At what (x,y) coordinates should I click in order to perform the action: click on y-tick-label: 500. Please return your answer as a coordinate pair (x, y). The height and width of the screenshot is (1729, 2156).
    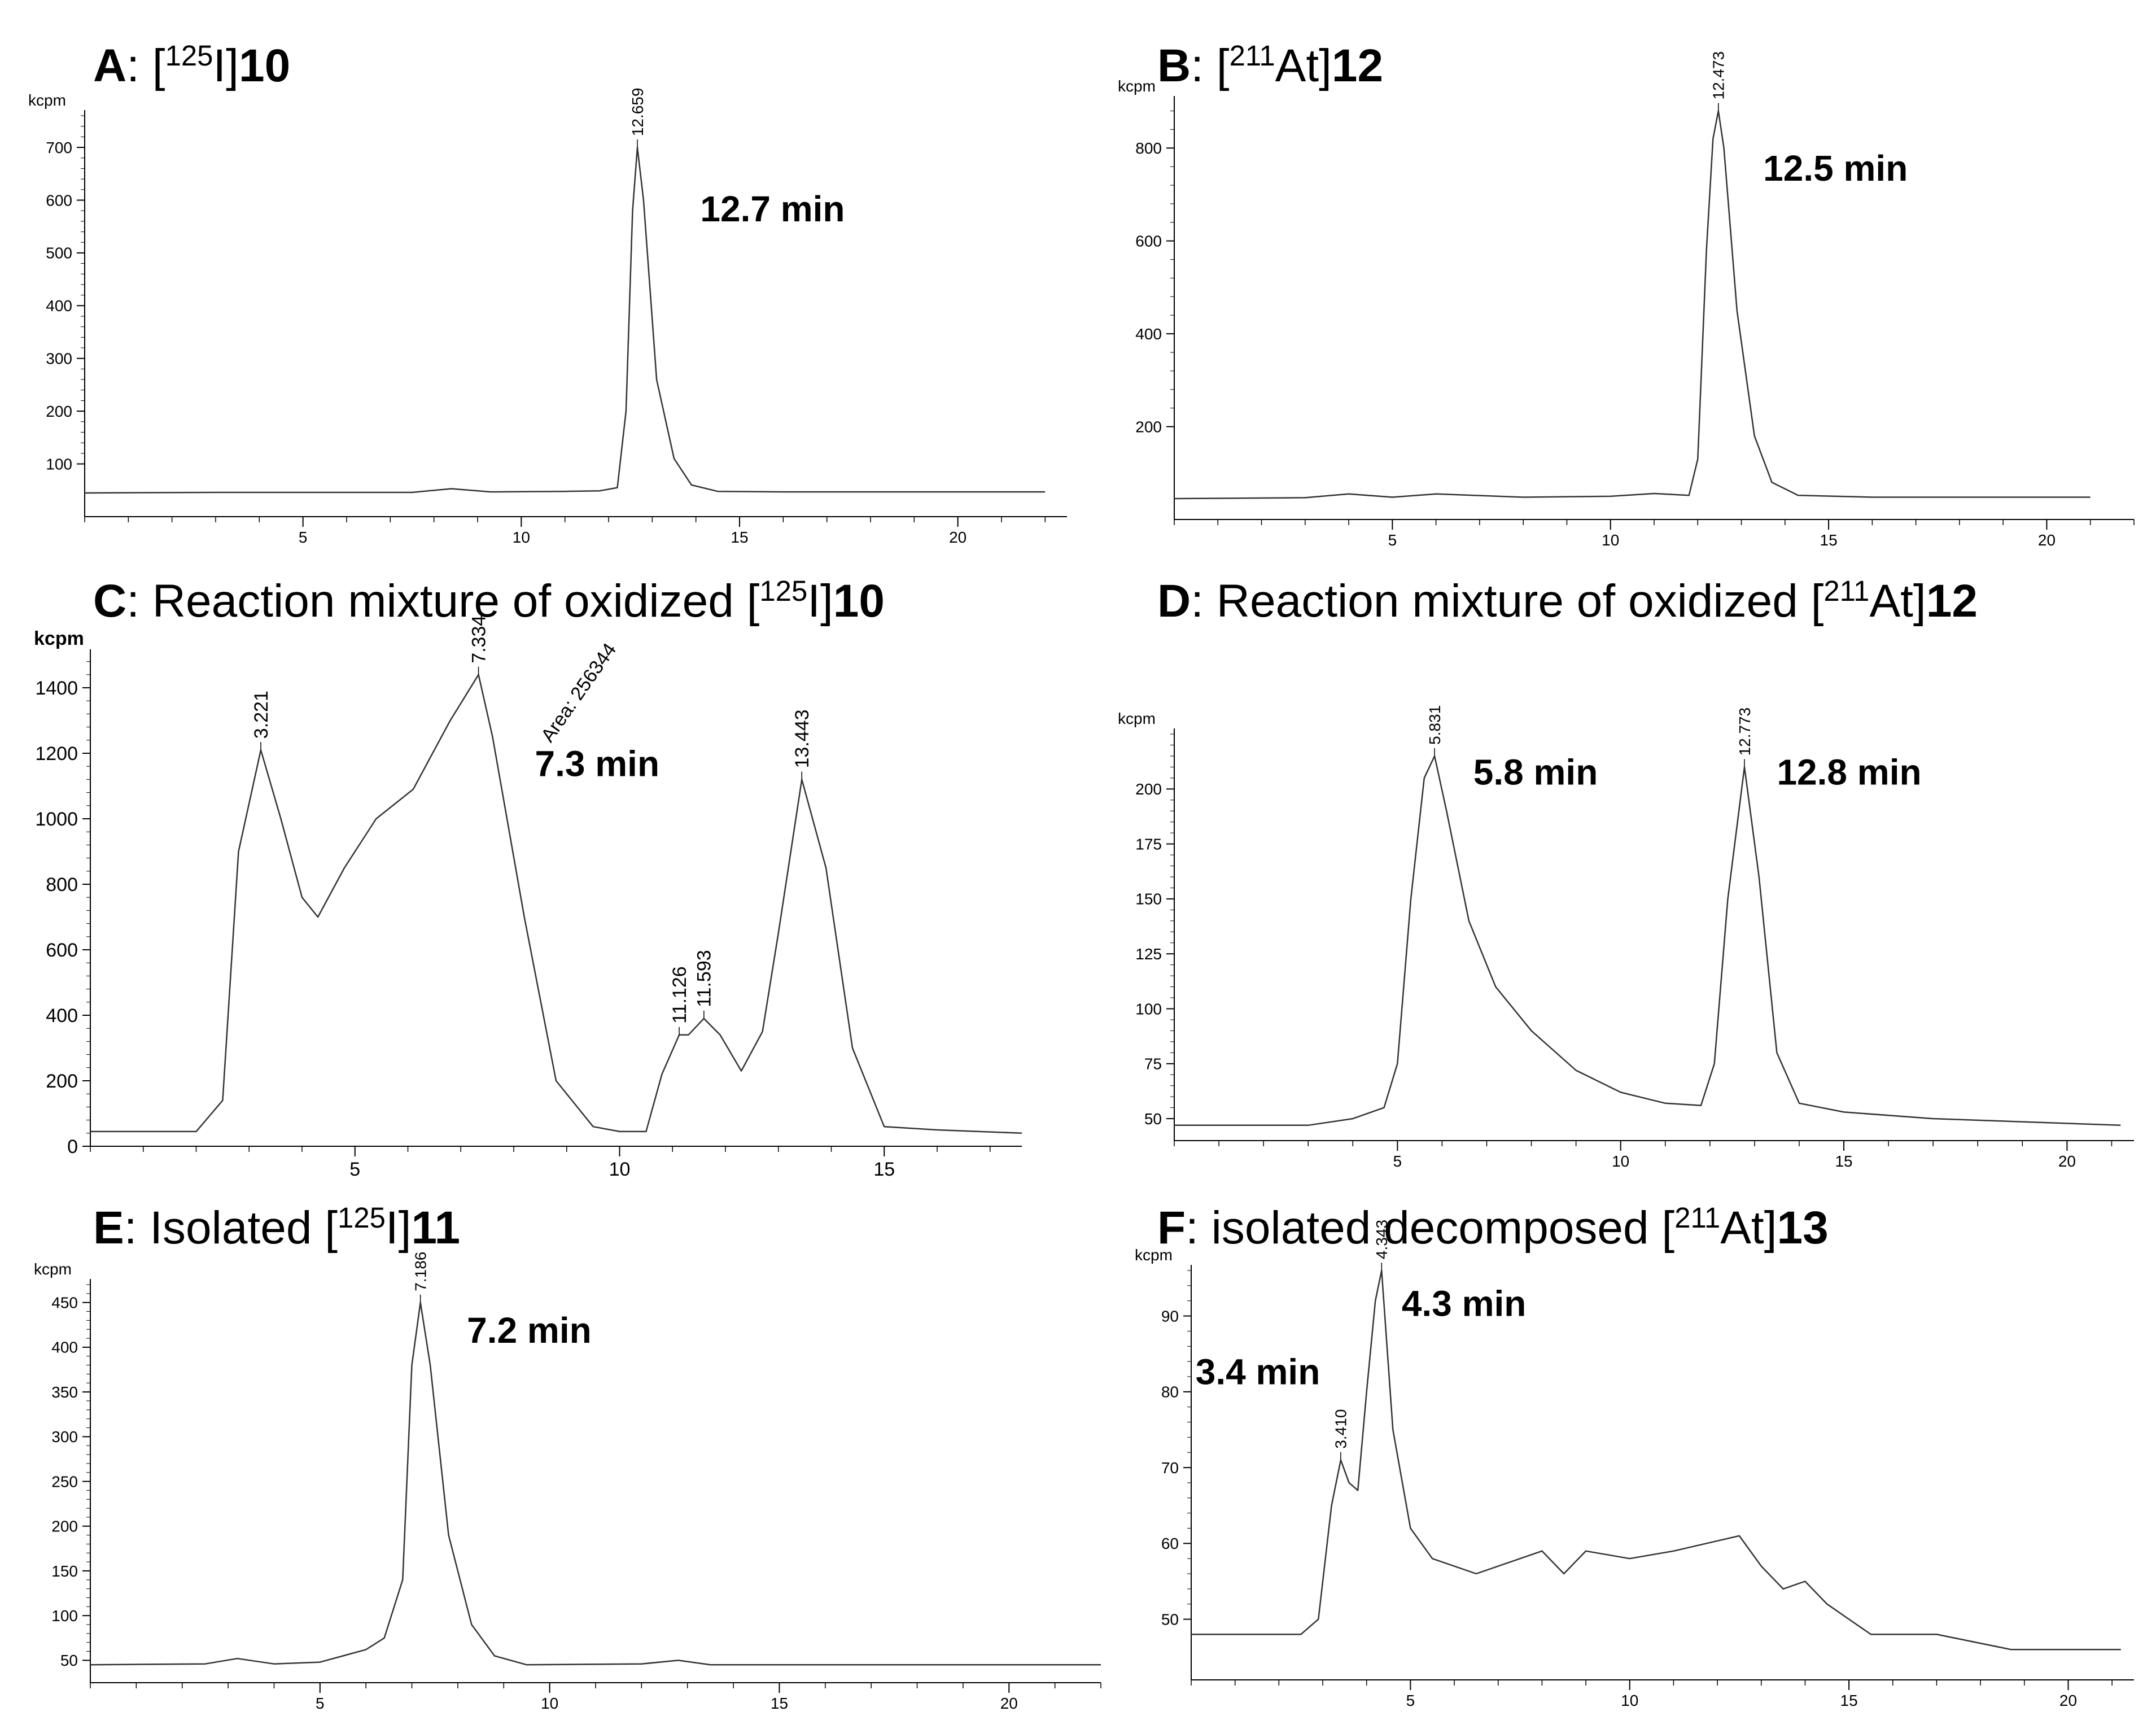
    Looking at the image, I should click on (59, 253).